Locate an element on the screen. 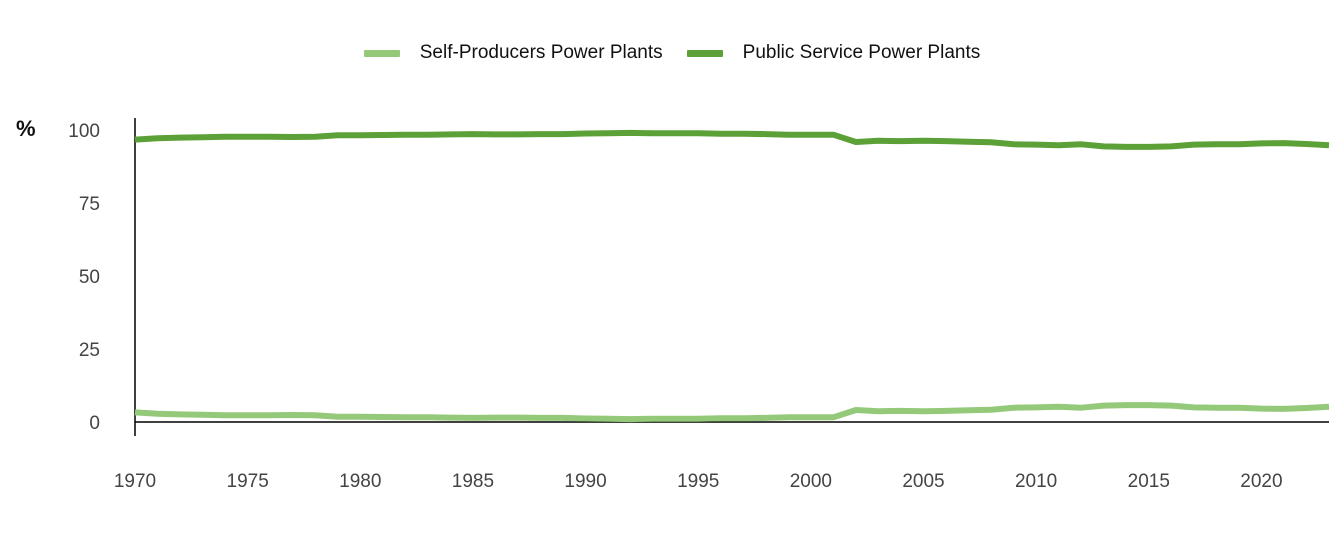 The image size is (1344, 537). x-tick-label-2015: 2015 is located at coordinates (1149, 481).